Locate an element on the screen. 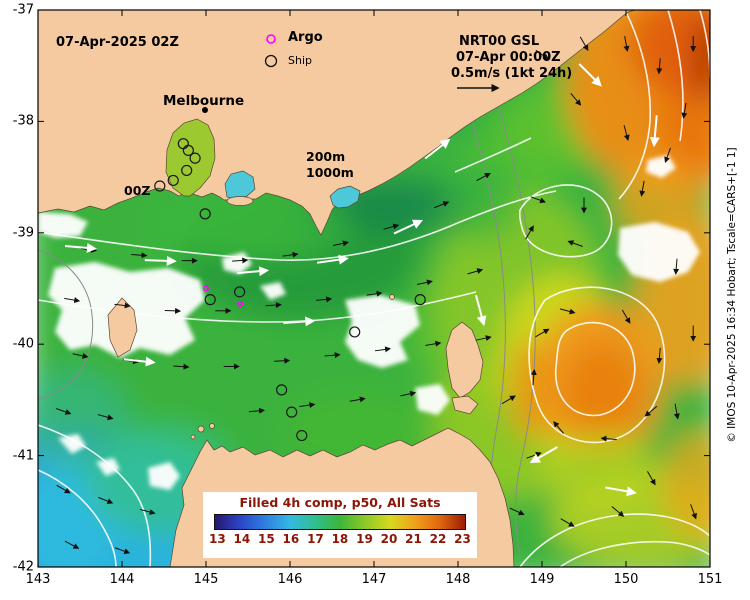  colorbar-gradient is located at coordinates (340, 522).